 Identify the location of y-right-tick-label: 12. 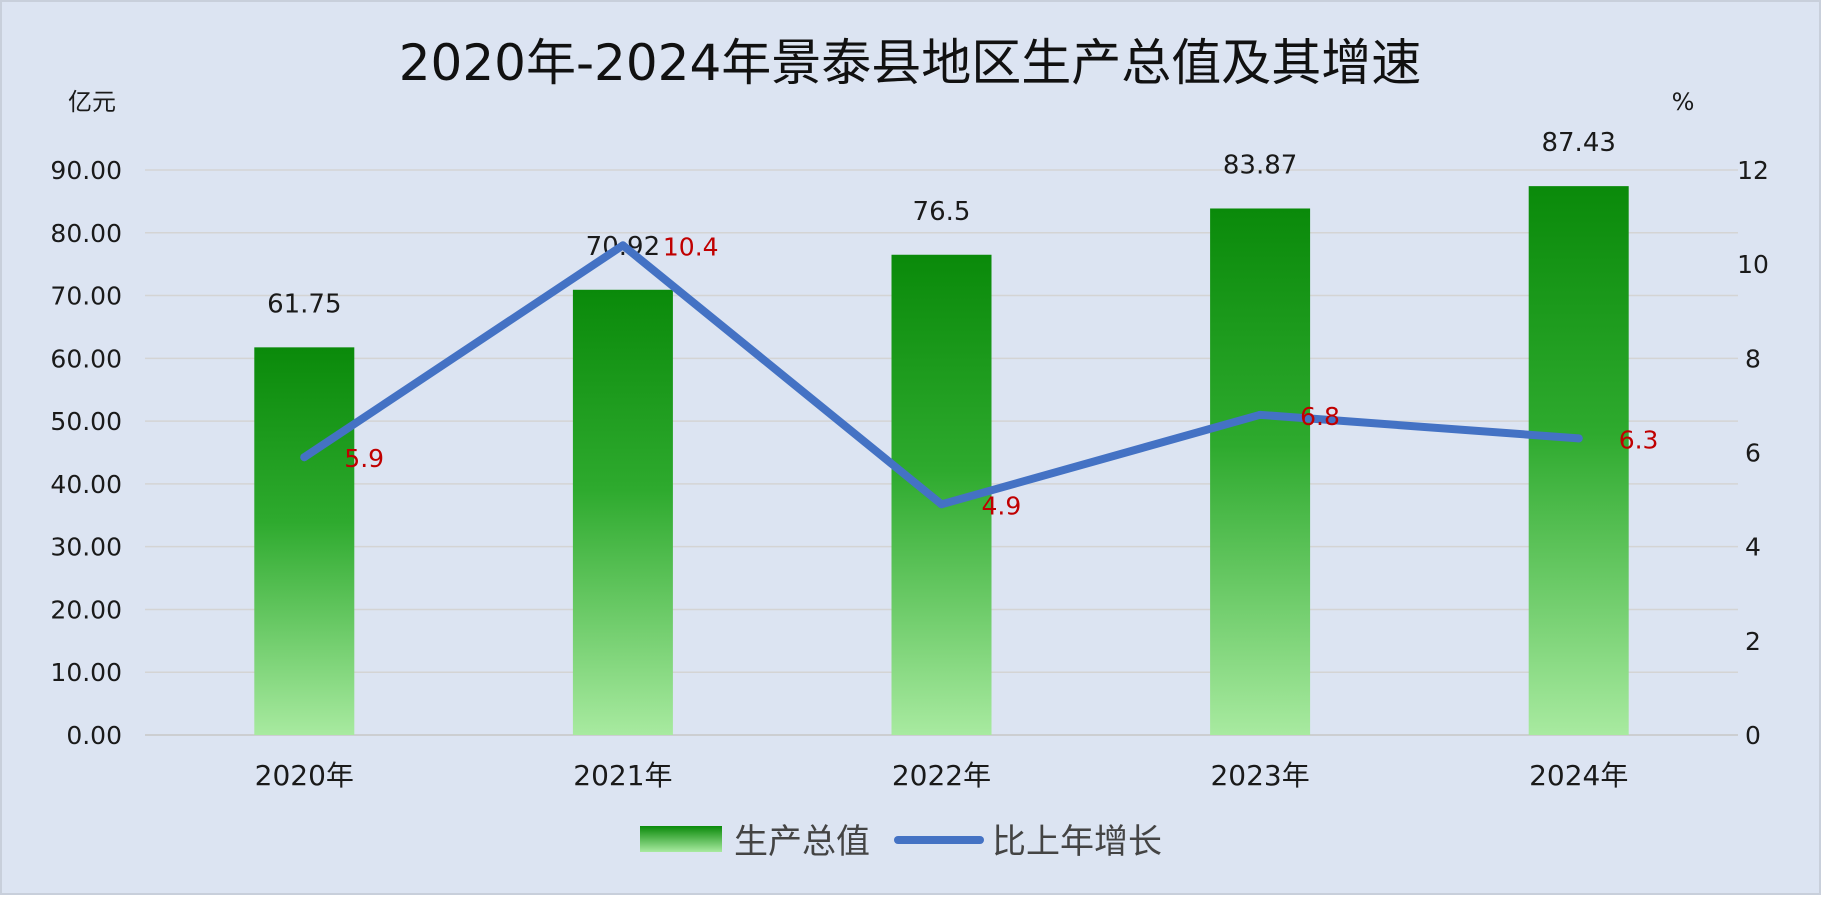
(1753, 170).